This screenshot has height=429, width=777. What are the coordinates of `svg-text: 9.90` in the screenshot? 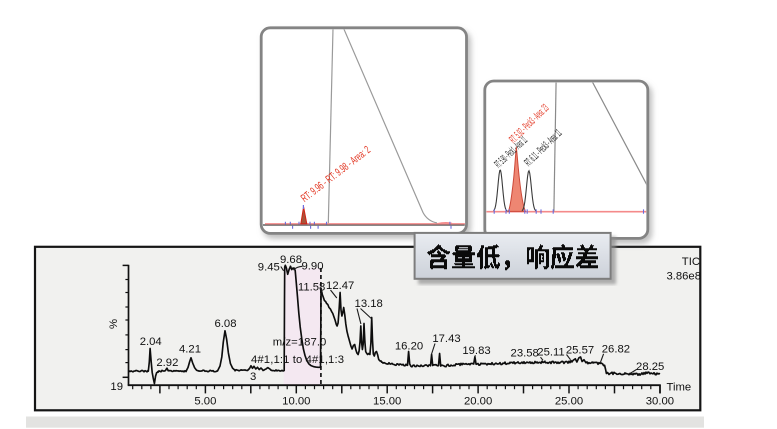 It's located at (313, 267).